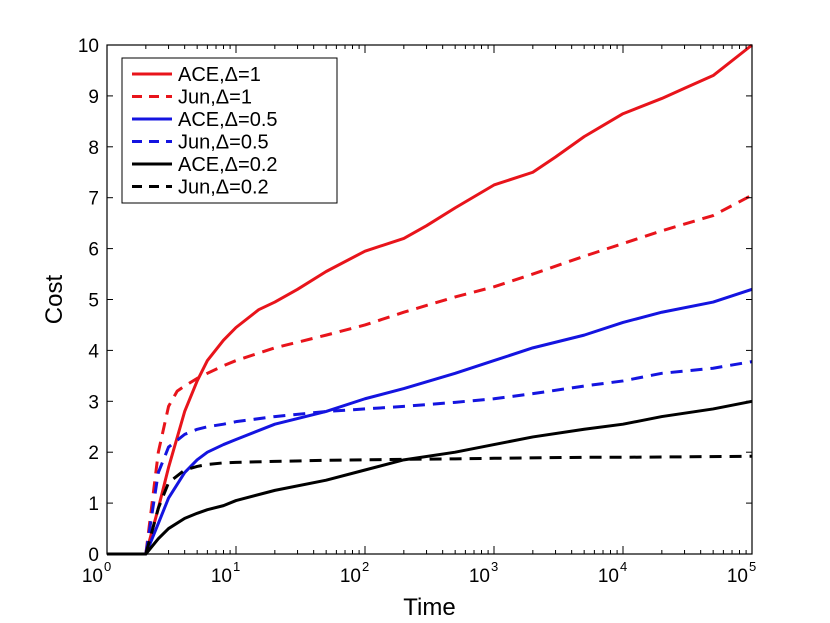  I want to click on y-tick-label: 1, so click(93, 504).